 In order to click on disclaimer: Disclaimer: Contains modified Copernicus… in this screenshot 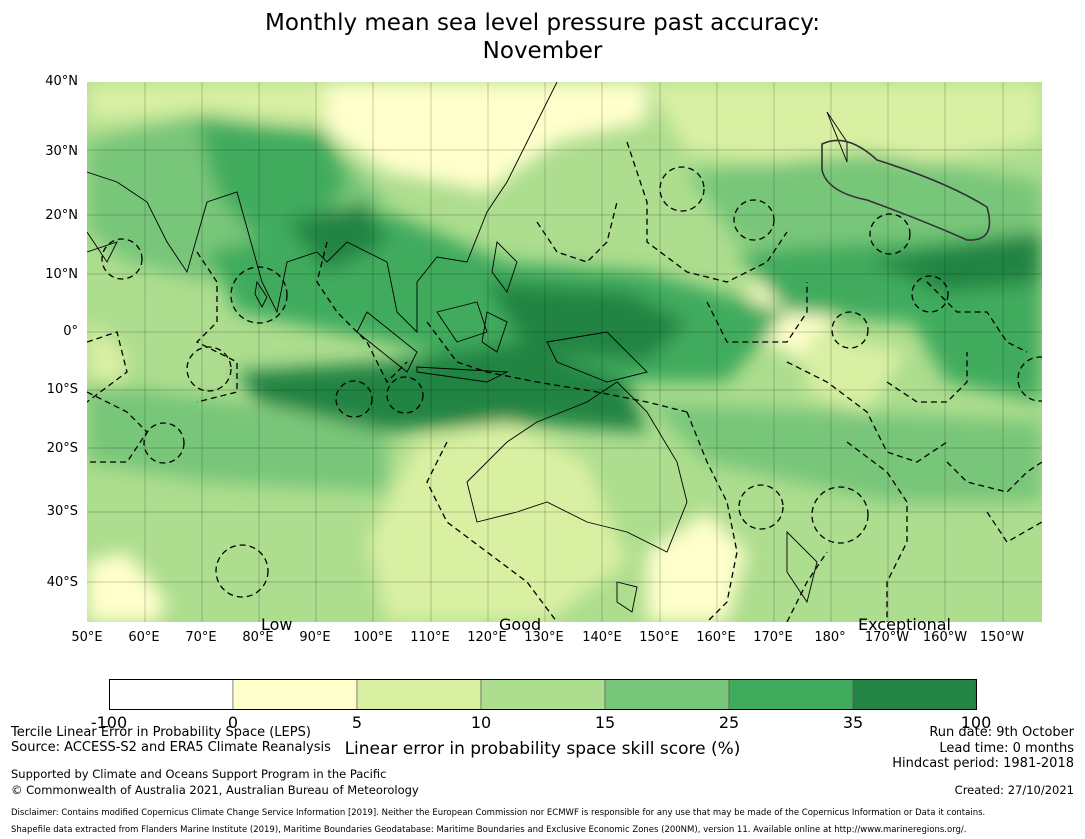, I will do `click(498, 813)`.